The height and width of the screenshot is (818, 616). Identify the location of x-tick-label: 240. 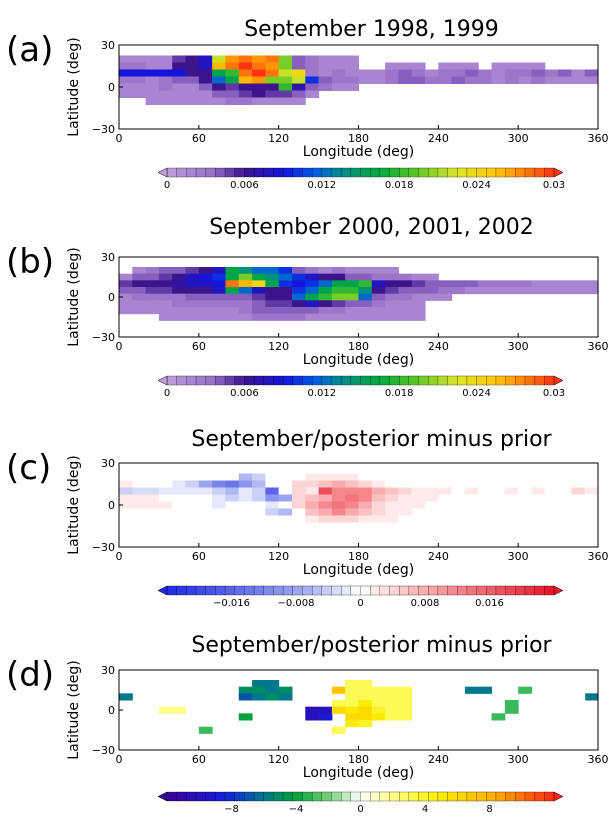
(438, 556).